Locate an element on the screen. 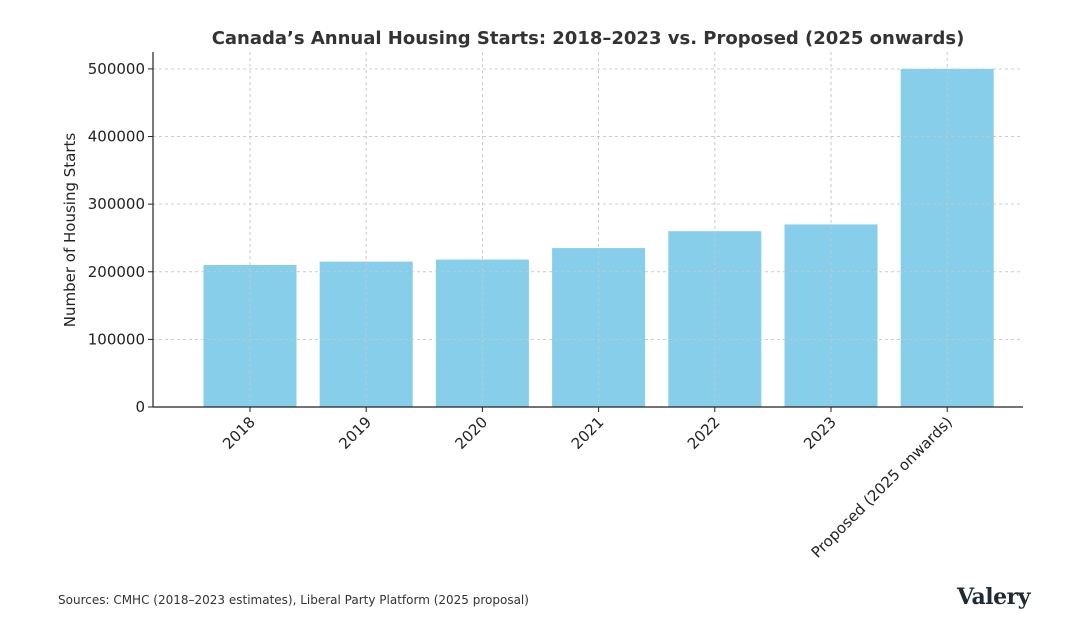 This screenshot has height=631, width=1080. x-tick-label: 2019 is located at coordinates (355, 433).